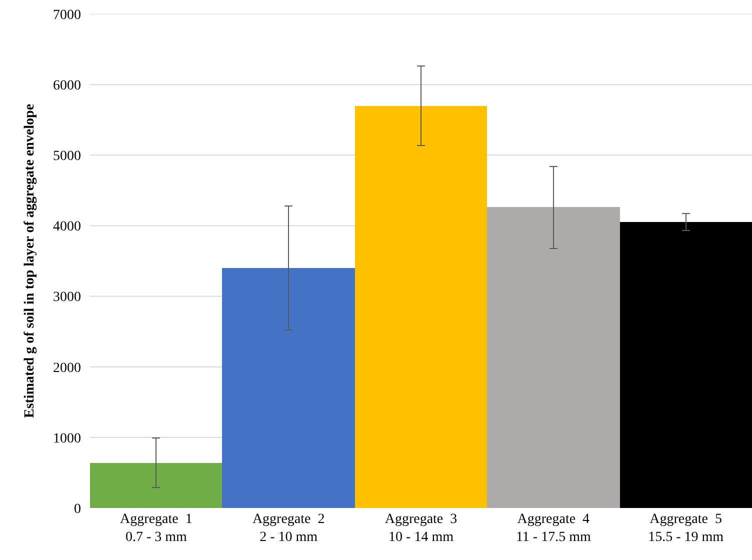 This screenshot has width=752, height=560. I want to click on y-tick-label: 0, so click(77, 509).